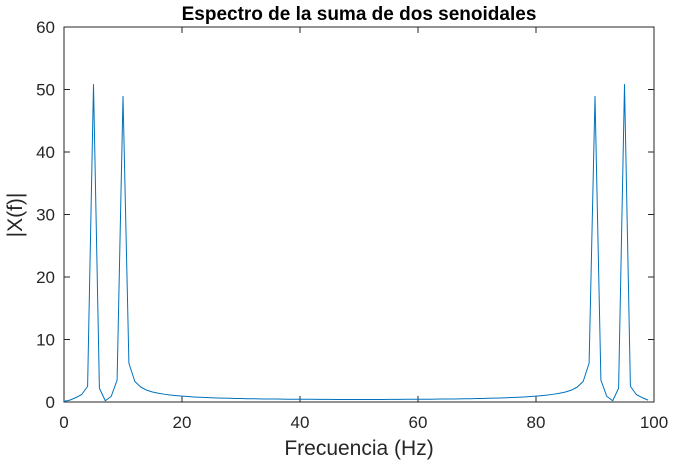 This screenshot has width=674, height=464. What do you see at coordinates (45, 152) in the screenshot?
I see `y-tick-label: 40` at bounding box center [45, 152].